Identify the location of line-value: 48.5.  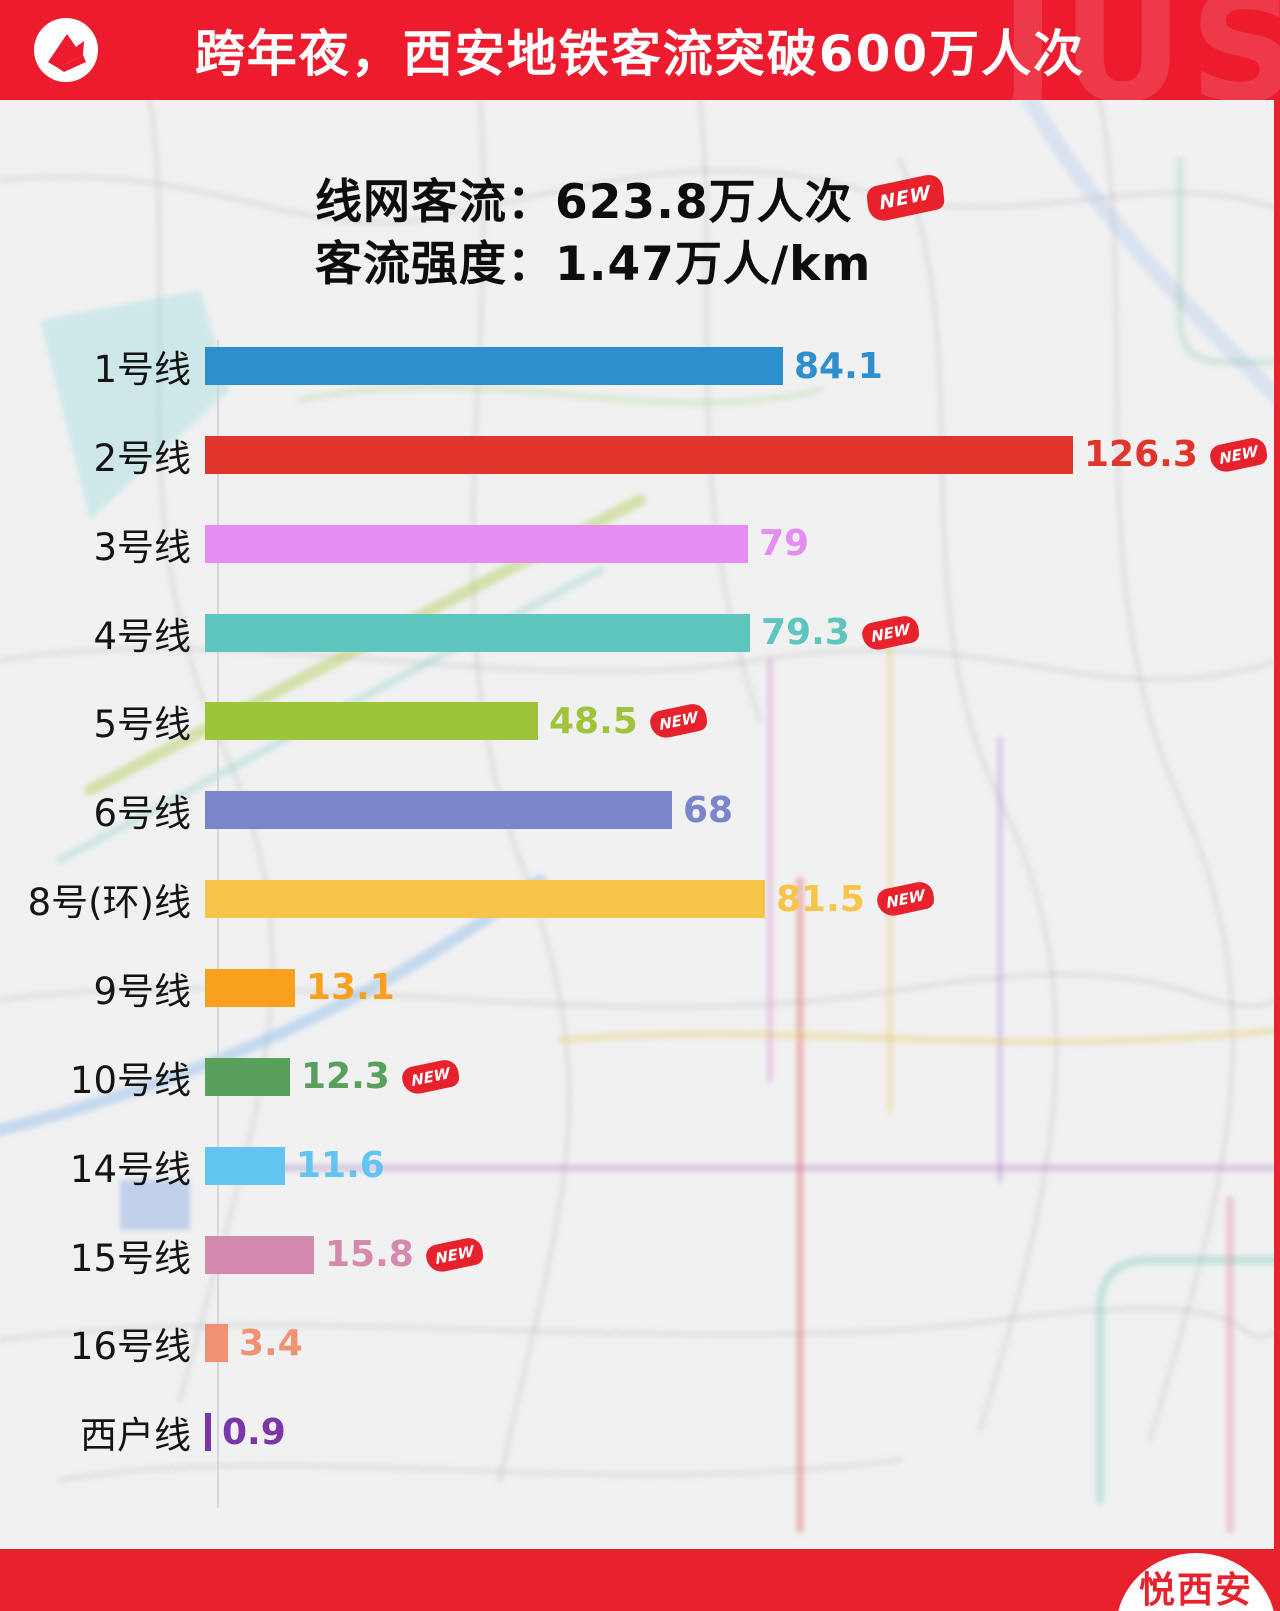
(593, 721).